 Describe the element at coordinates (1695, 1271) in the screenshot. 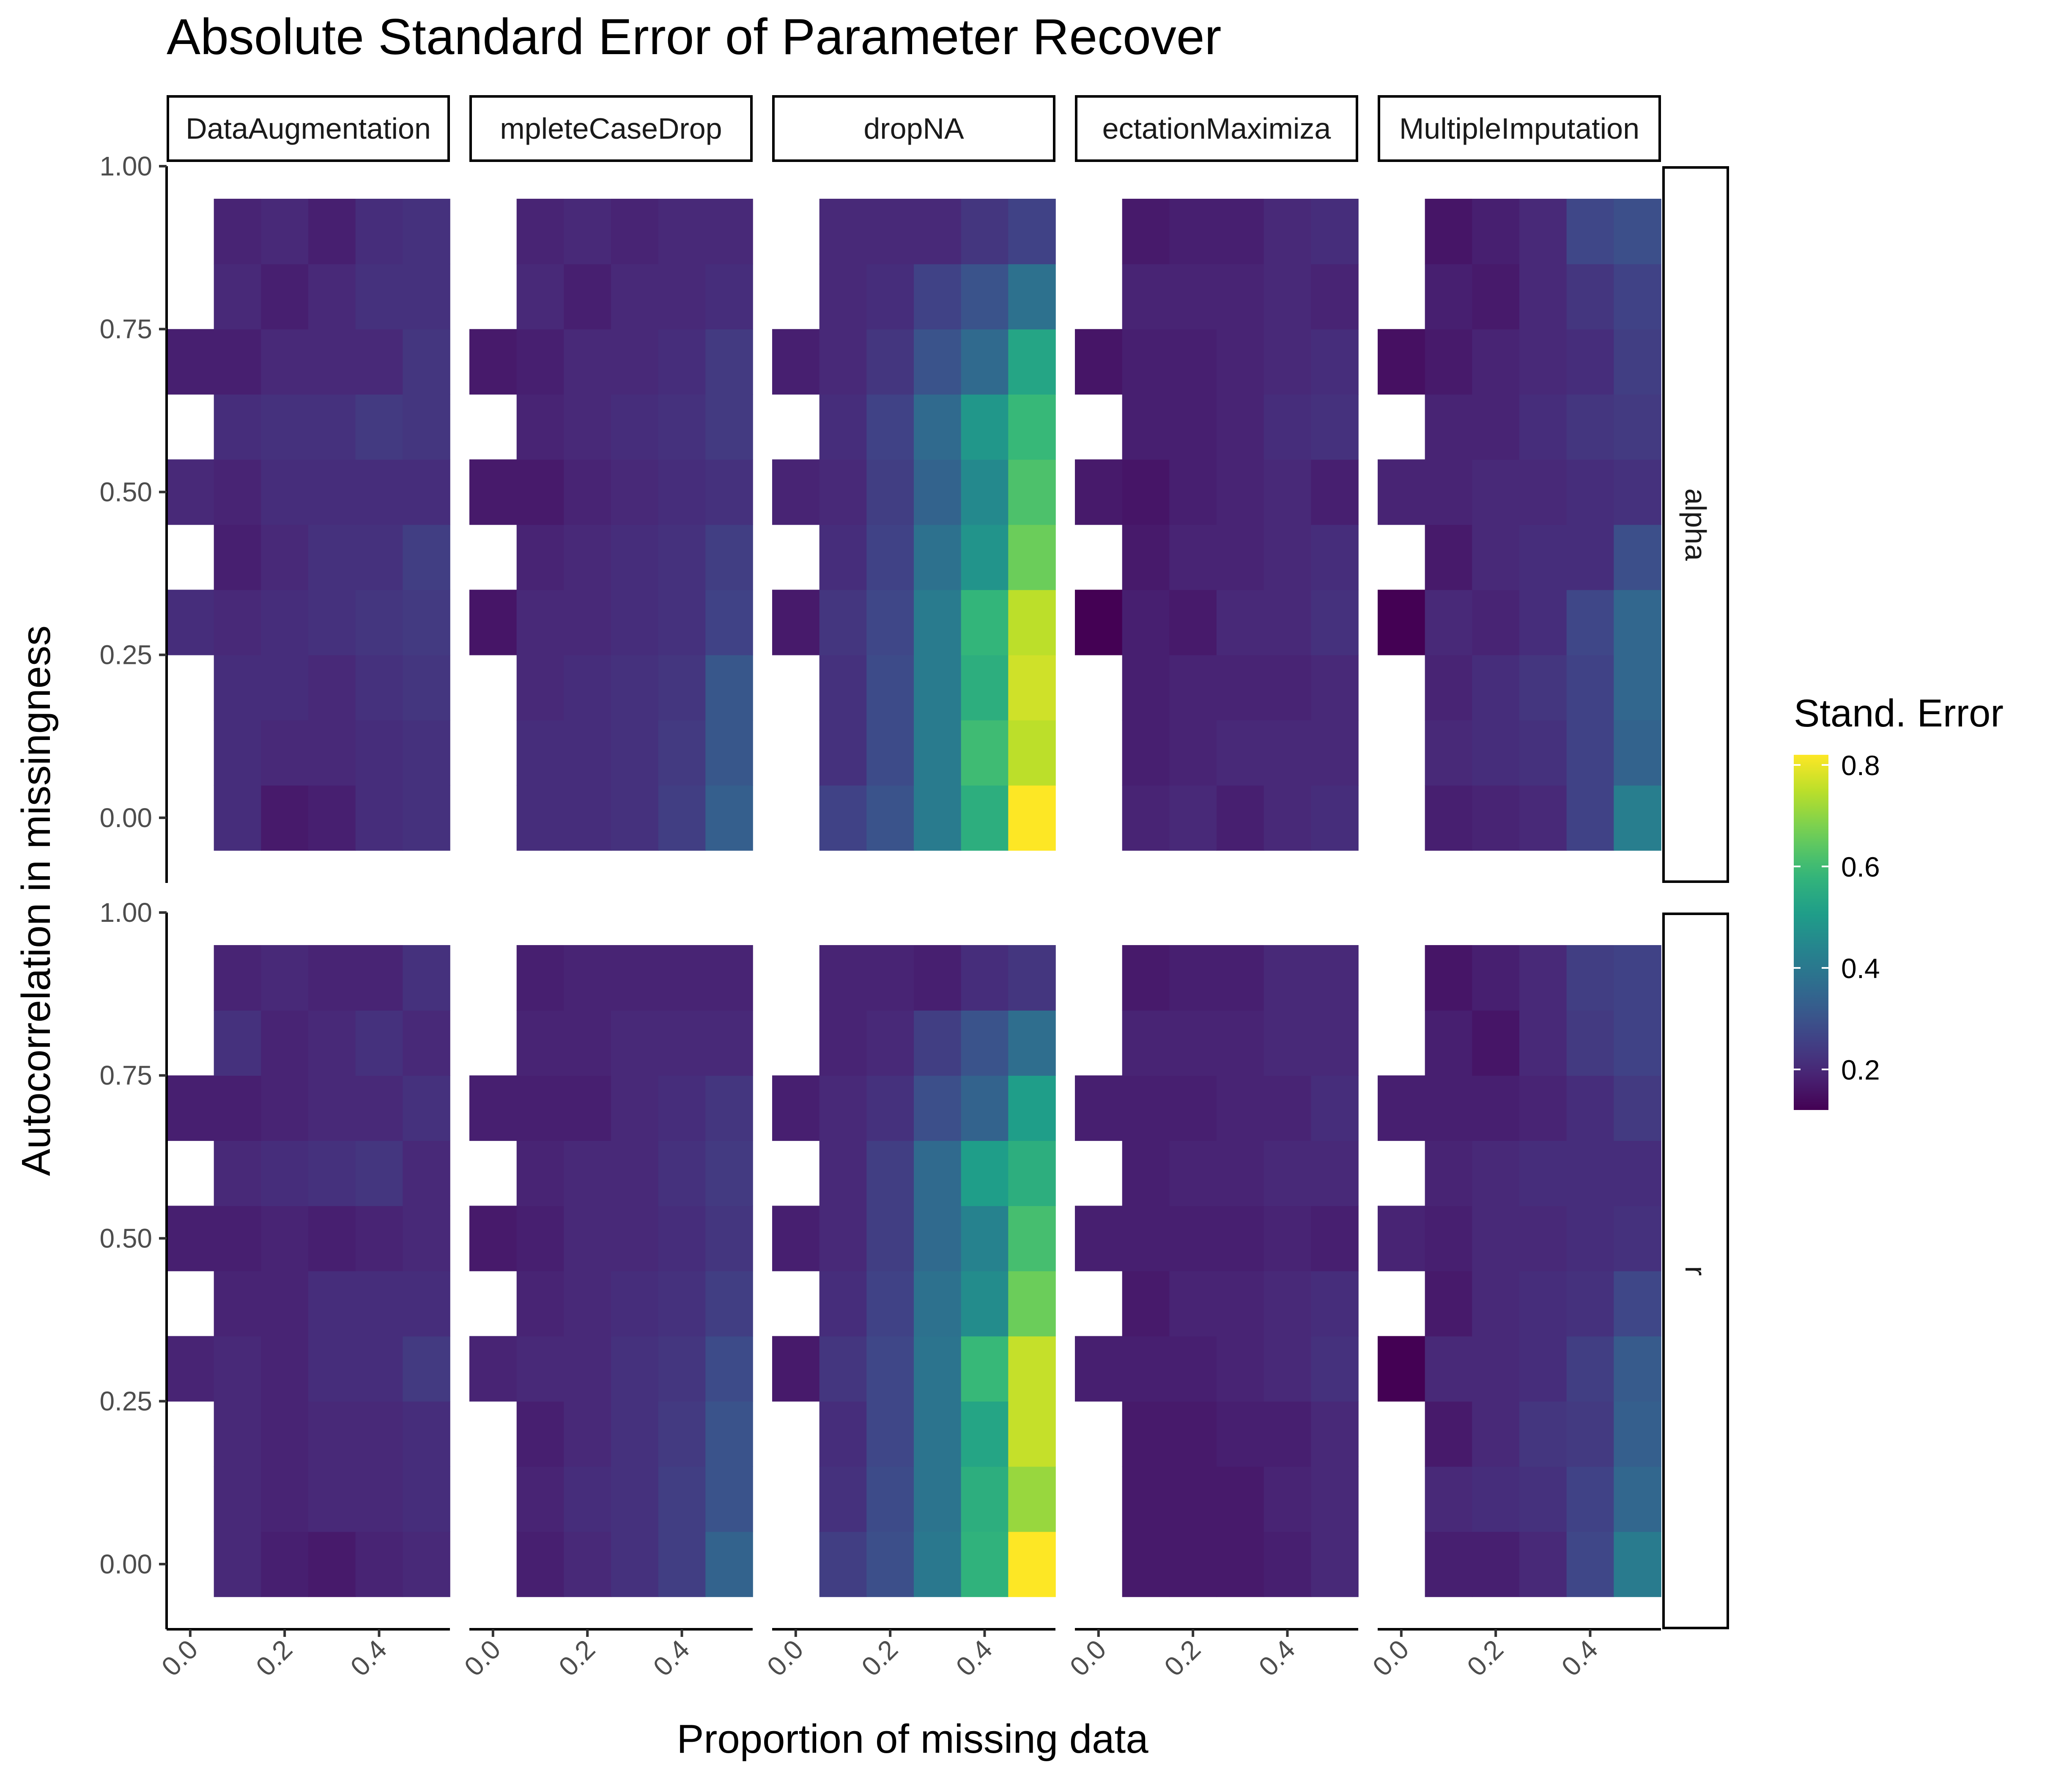

I see `row-strip-label: r` at that location.